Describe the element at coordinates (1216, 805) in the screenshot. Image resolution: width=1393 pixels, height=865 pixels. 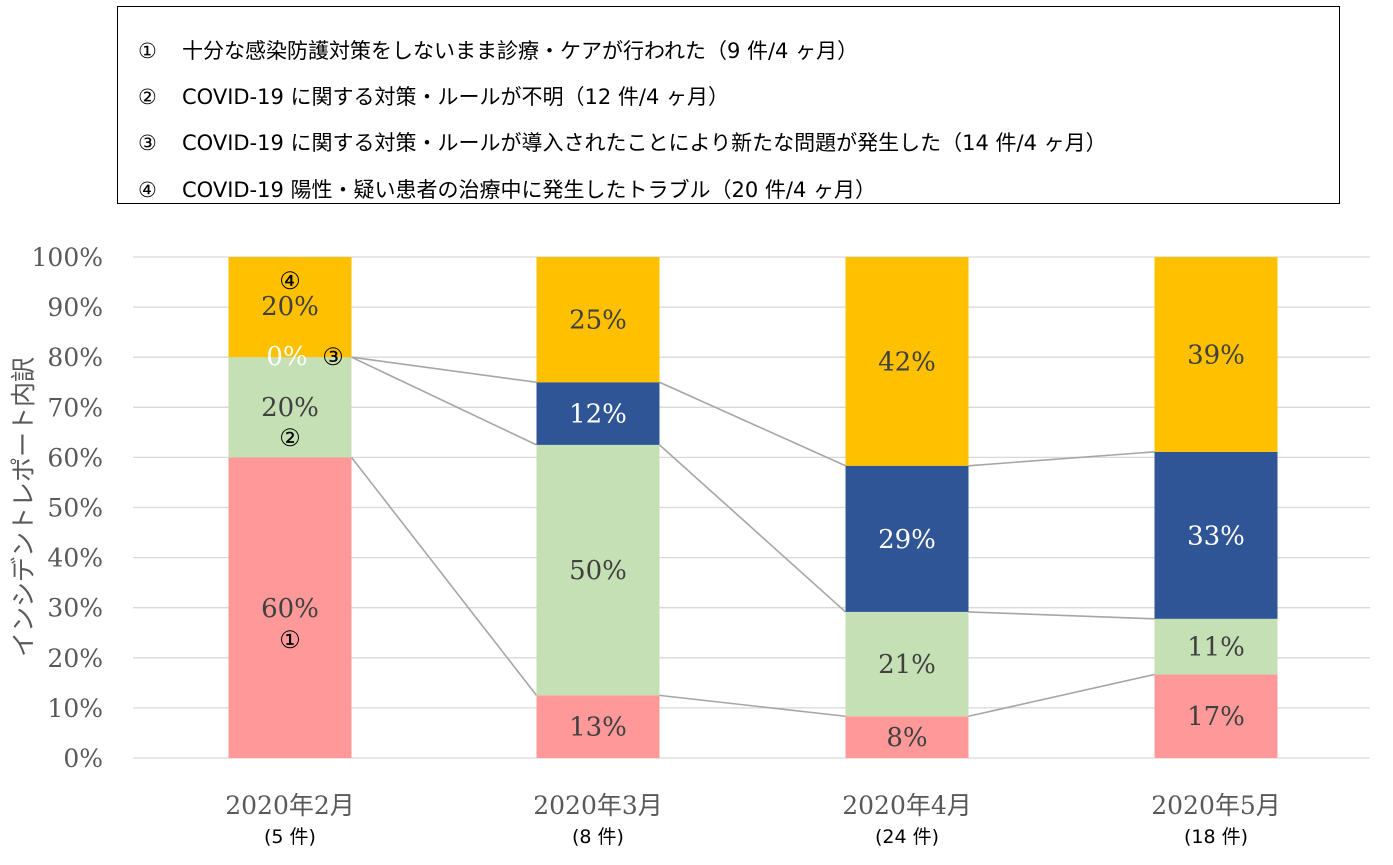
I see `x-category-label: 2020年5月` at that location.